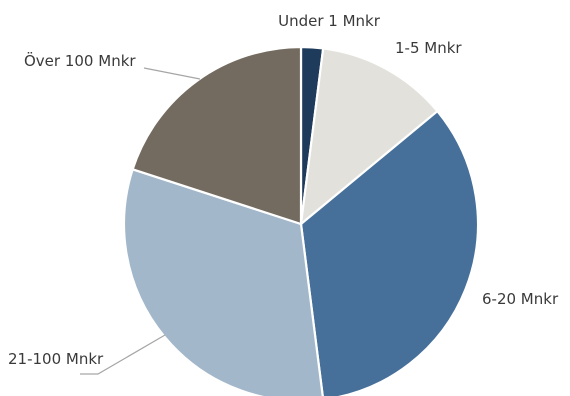 The height and width of the screenshot is (396, 570). Describe the element at coordinates (329, 21) in the screenshot. I see `slice-label: Under 1 Mnkr` at that location.